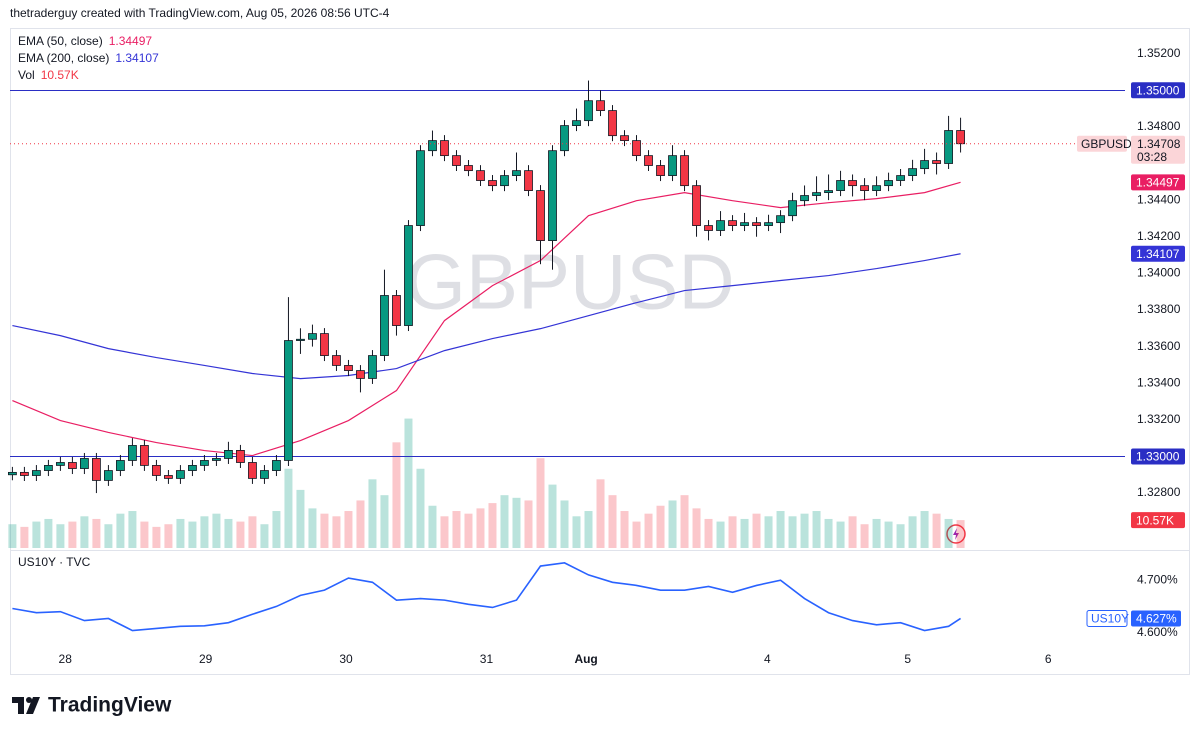 The height and width of the screenshot is (735, 1200). Describe the element at coordinates (487, 597) in the screenshot. I see `line-series` at that location.